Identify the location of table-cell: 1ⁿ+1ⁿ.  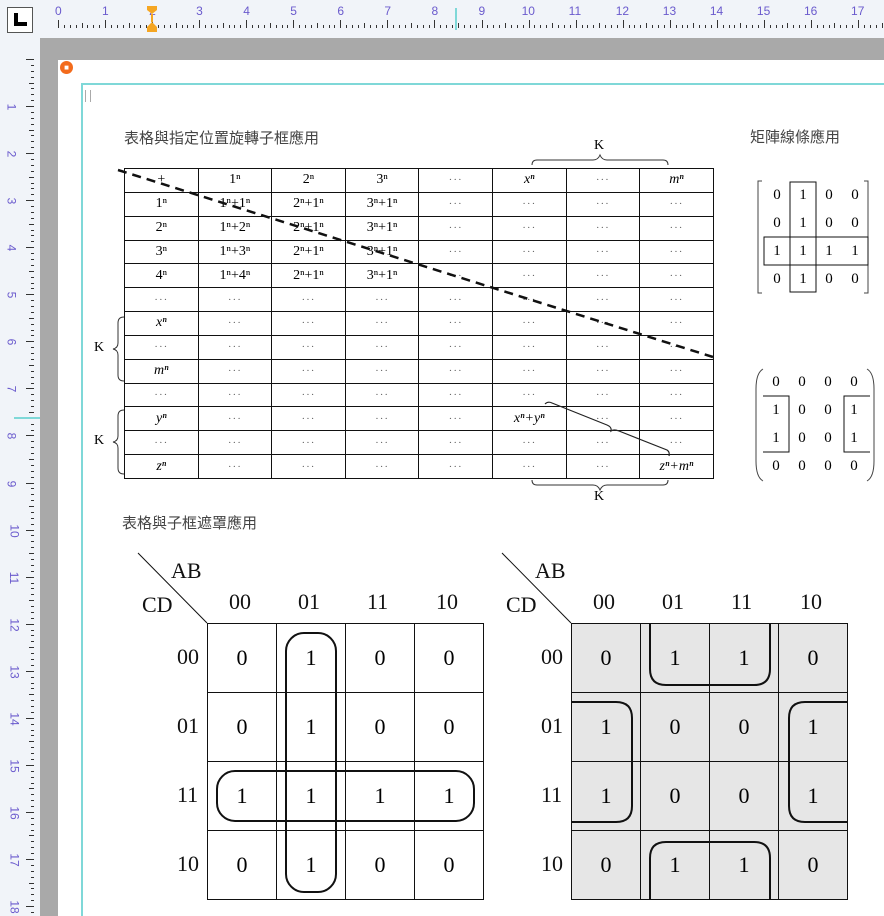
(235, 204).